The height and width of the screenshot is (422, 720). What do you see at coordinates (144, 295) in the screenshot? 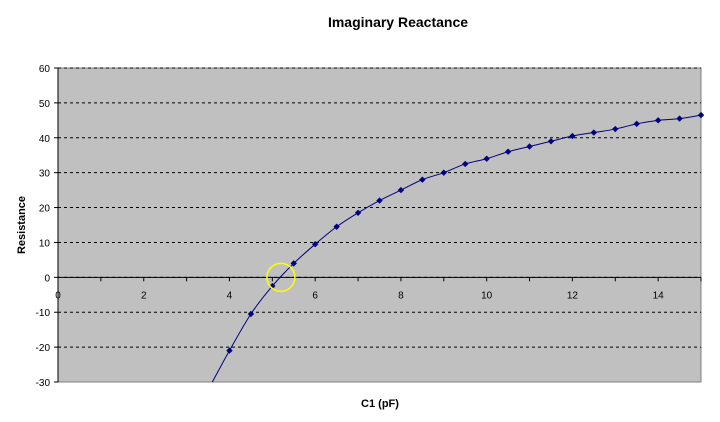
I see `x-tick-label: 2` at bounding box center [144, 295].